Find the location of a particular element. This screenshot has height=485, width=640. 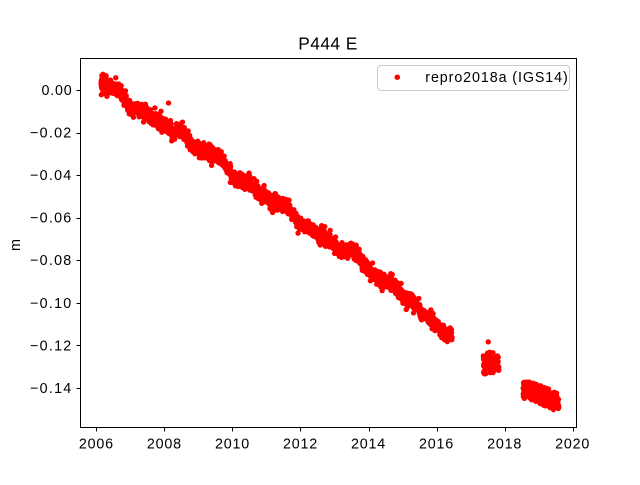

svg-text: 2018 is located at coordinates (504, 445).